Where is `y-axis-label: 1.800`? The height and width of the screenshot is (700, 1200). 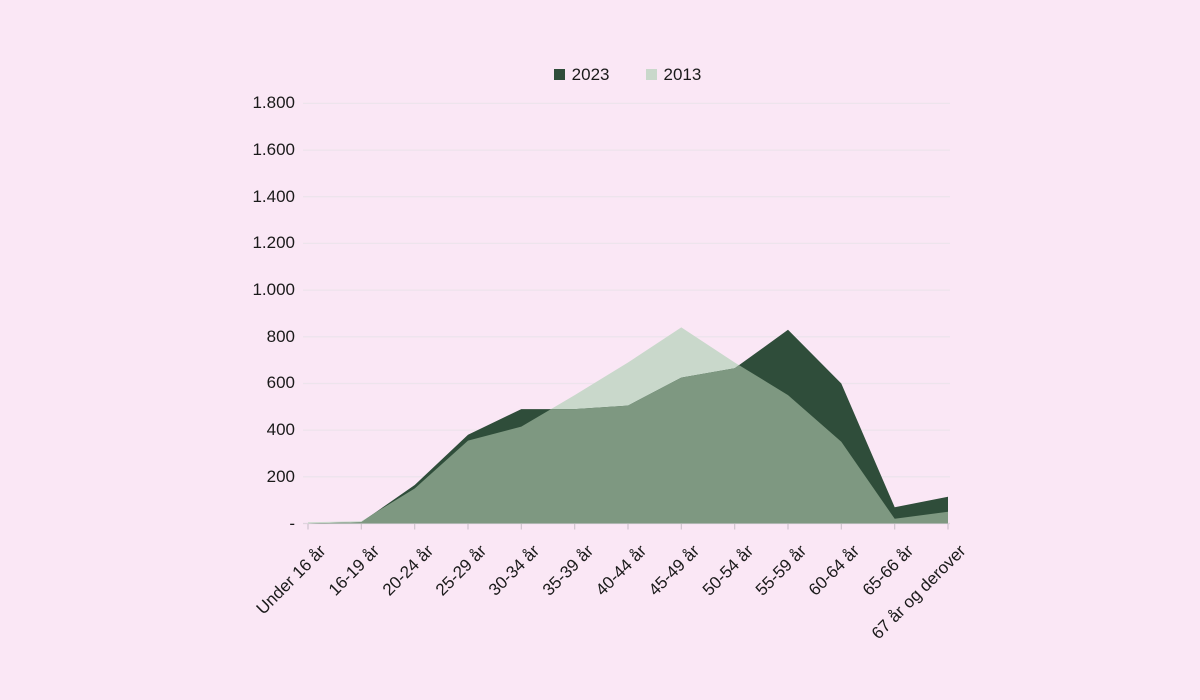 y-axis-label: 1.800 is located at coordinates (273, 102).